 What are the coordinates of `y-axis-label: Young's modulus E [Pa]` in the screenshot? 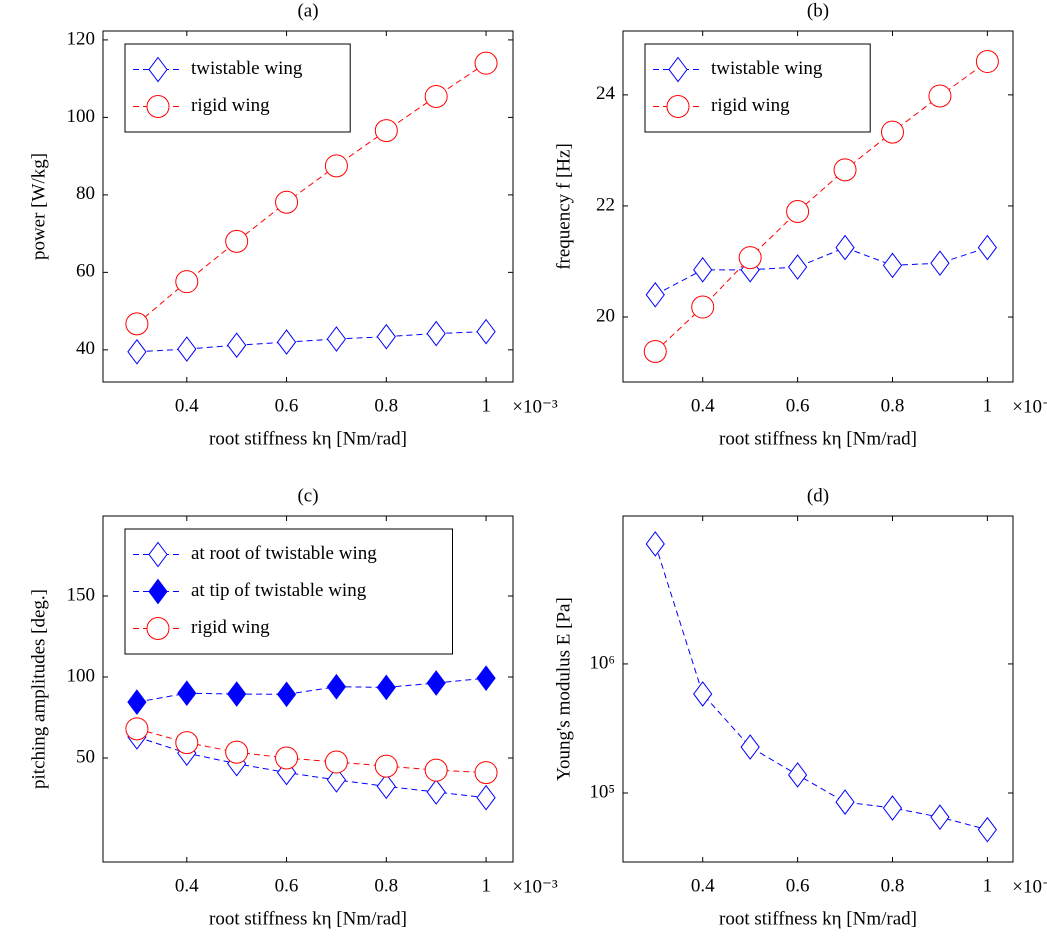 It's located at (563, 689).